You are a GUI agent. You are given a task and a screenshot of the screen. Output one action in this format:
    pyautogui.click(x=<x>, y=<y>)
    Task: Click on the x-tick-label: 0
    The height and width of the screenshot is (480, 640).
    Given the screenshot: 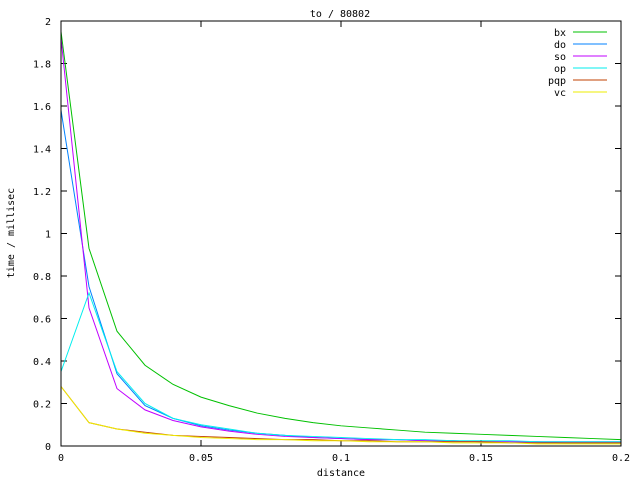 What is the action you would take?
    pyautogui.click(x=61, y=458)
    